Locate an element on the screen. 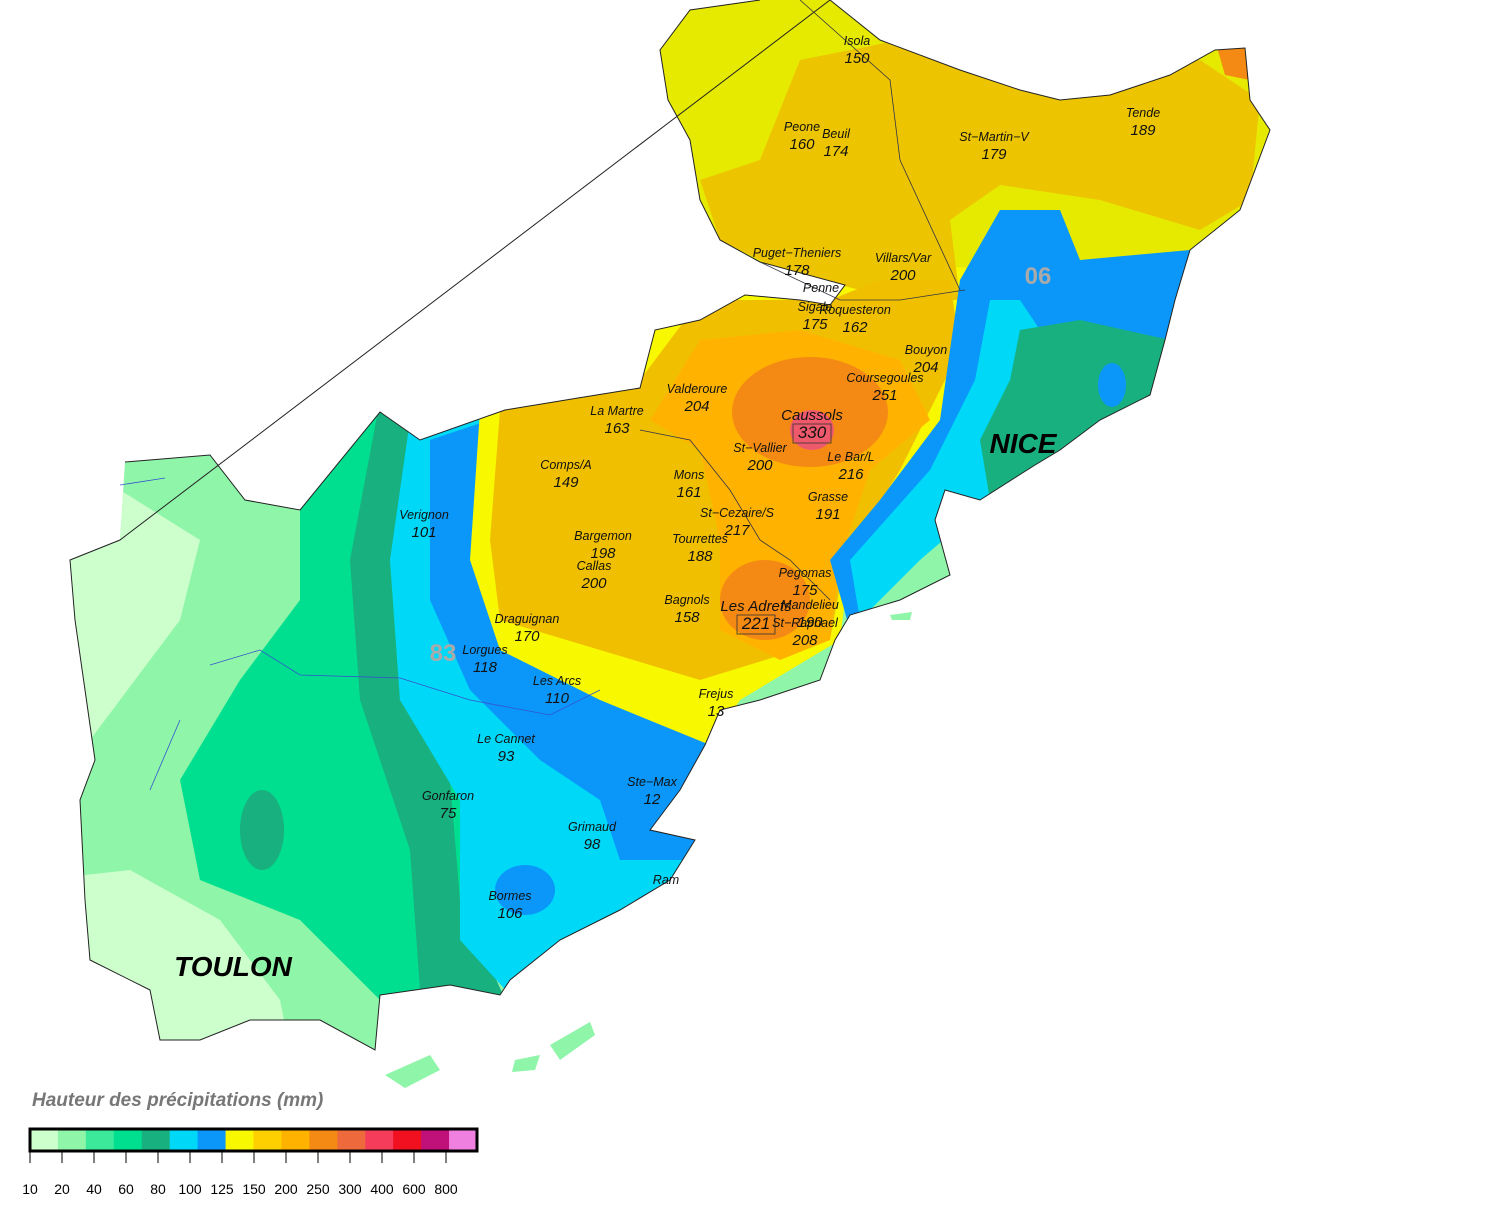  station-name: Ste−Max is located at coordinates (652, 782).